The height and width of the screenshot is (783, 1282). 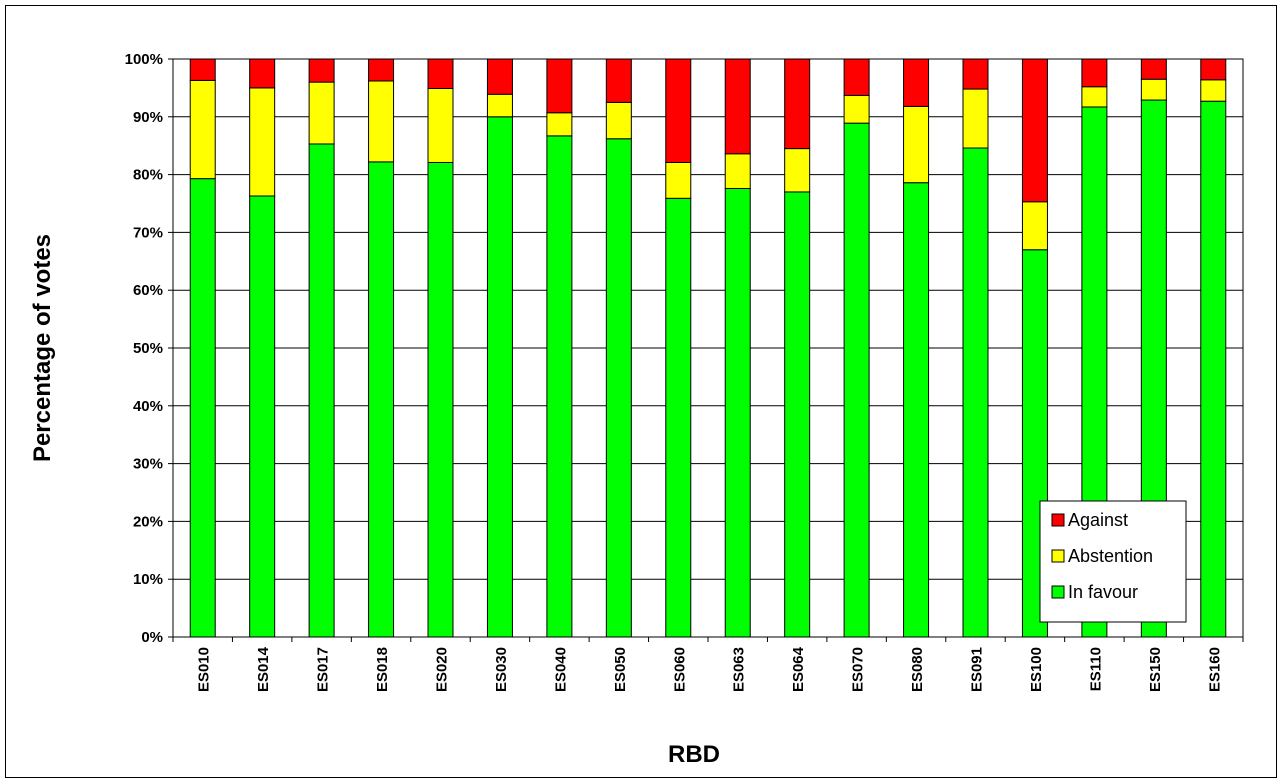 I want to click on x-tick-label: ES063, so click(x=739, y=669).